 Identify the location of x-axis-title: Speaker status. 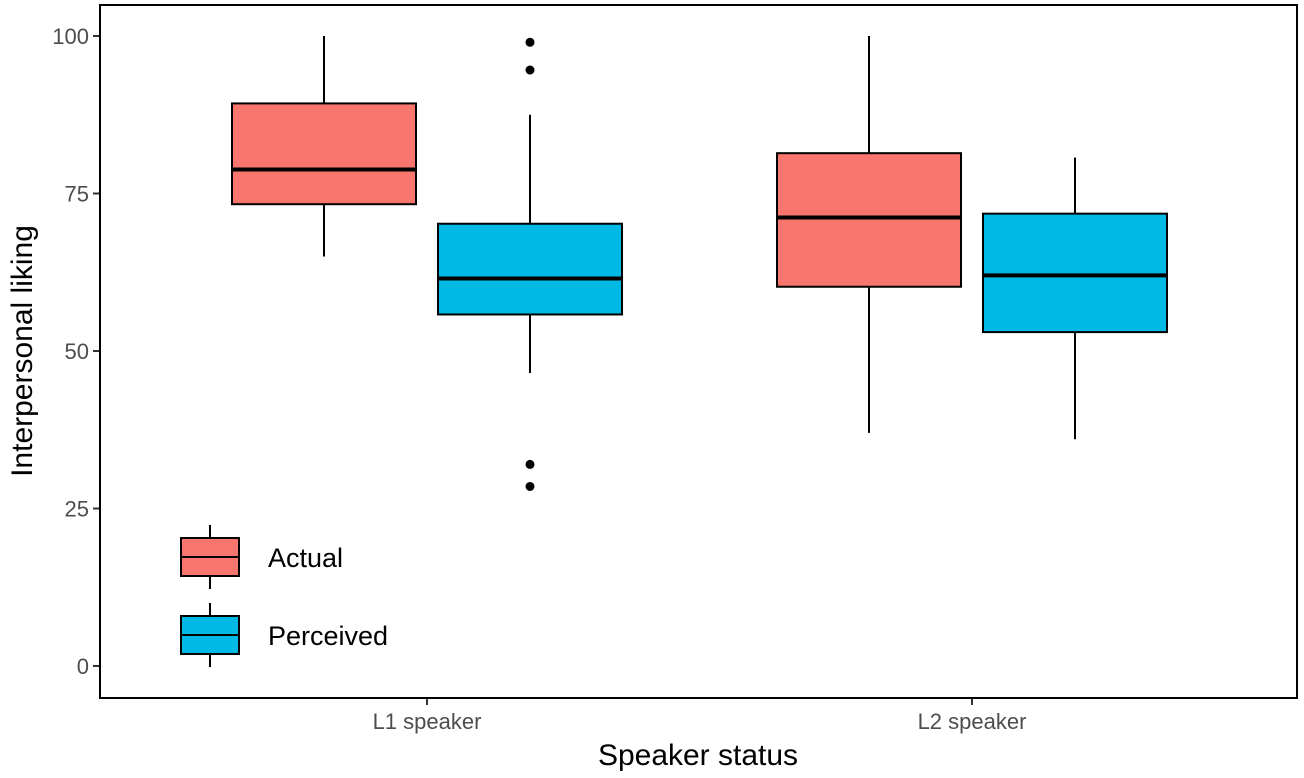
(698, 755).